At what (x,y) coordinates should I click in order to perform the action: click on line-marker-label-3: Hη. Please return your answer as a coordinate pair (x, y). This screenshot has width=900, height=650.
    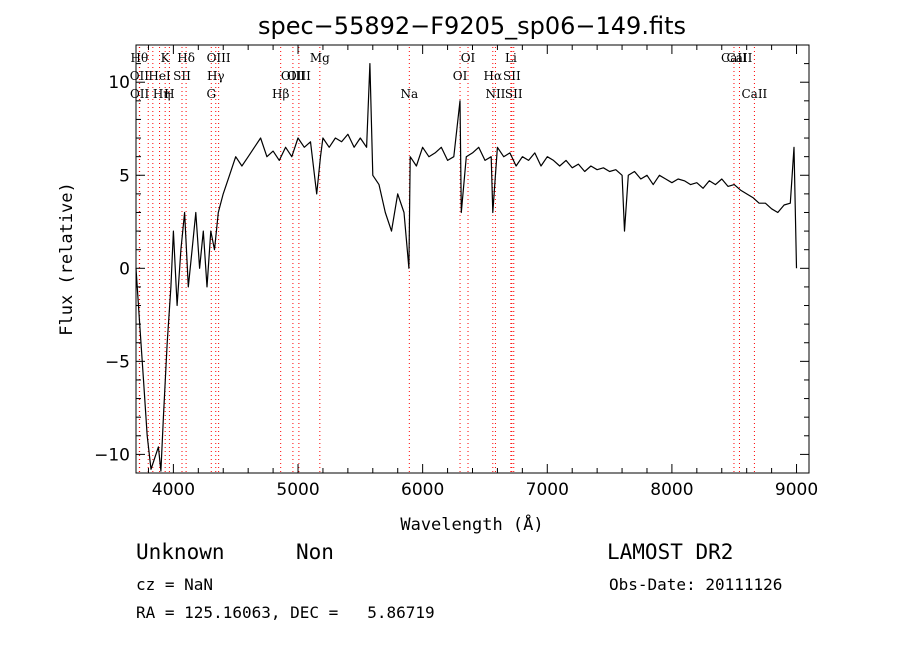
    Looking at the image, I should click on (162, 94).